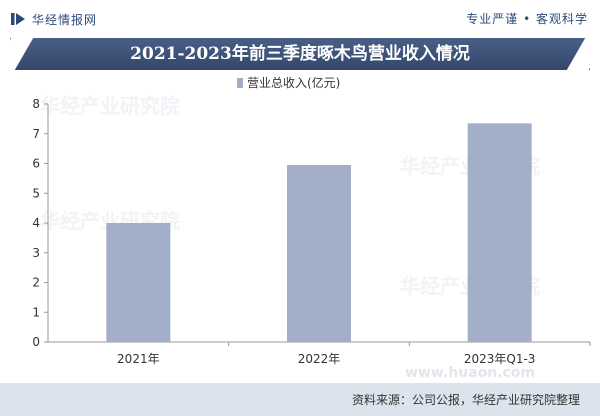 This screenshot has width=600, height=416. I want to click on legend-swatch, so click(240, 83).